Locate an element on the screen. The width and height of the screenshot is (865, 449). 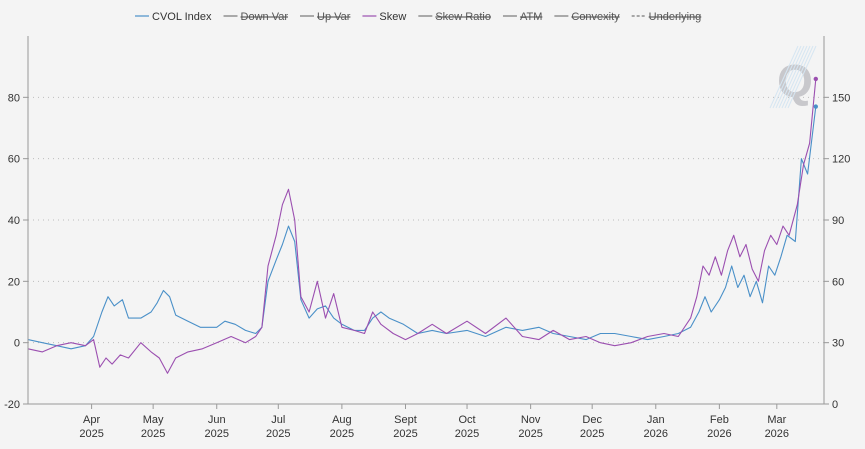
right-axis-tick-label: 120 is located at coordinates (841, 160).